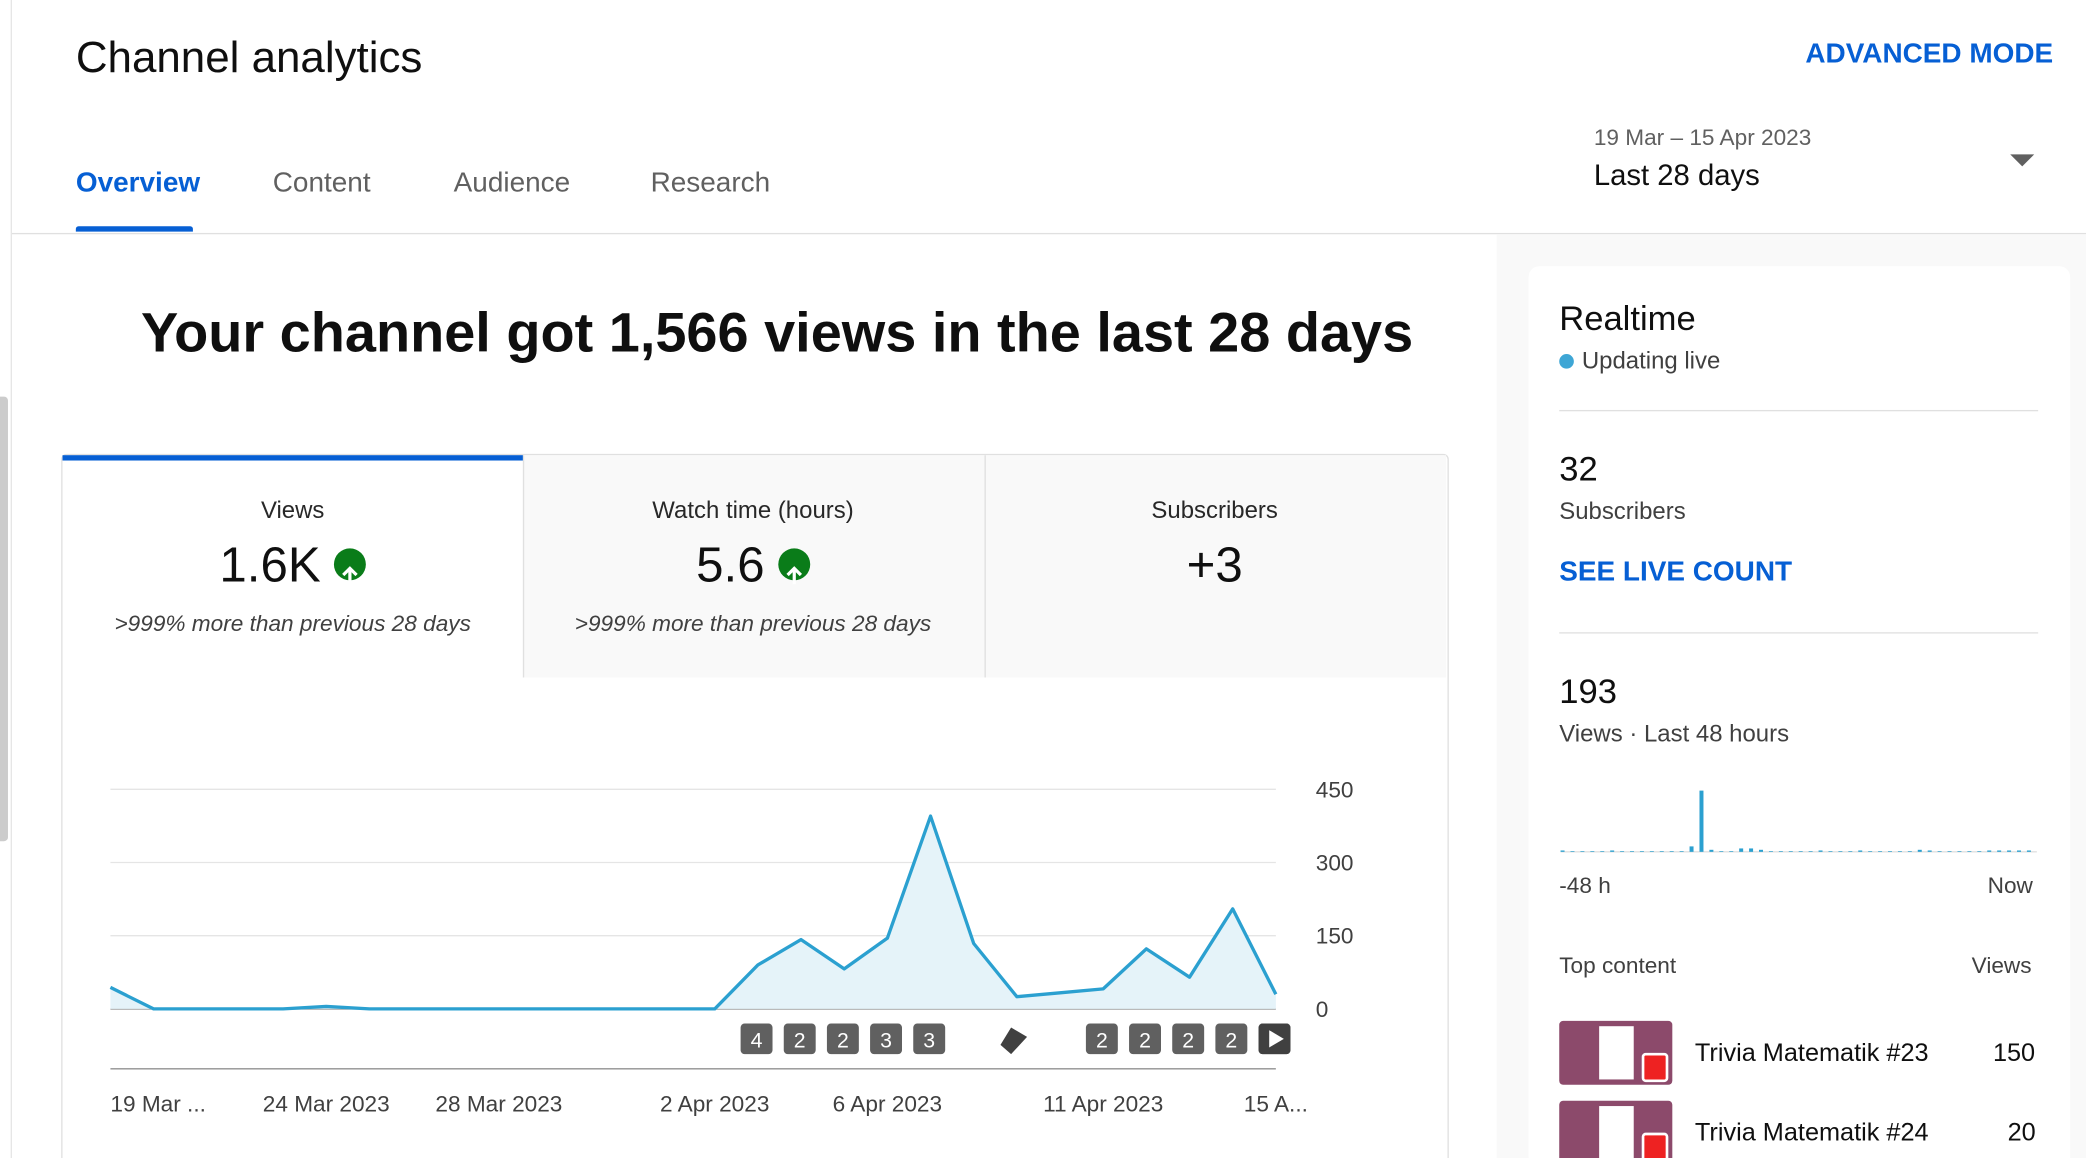  What do you see at coordinates (1811, 1133) in the screenshot?
I see `video-title: Trivia Matematik #24` at bounding box center [1811, 1133].